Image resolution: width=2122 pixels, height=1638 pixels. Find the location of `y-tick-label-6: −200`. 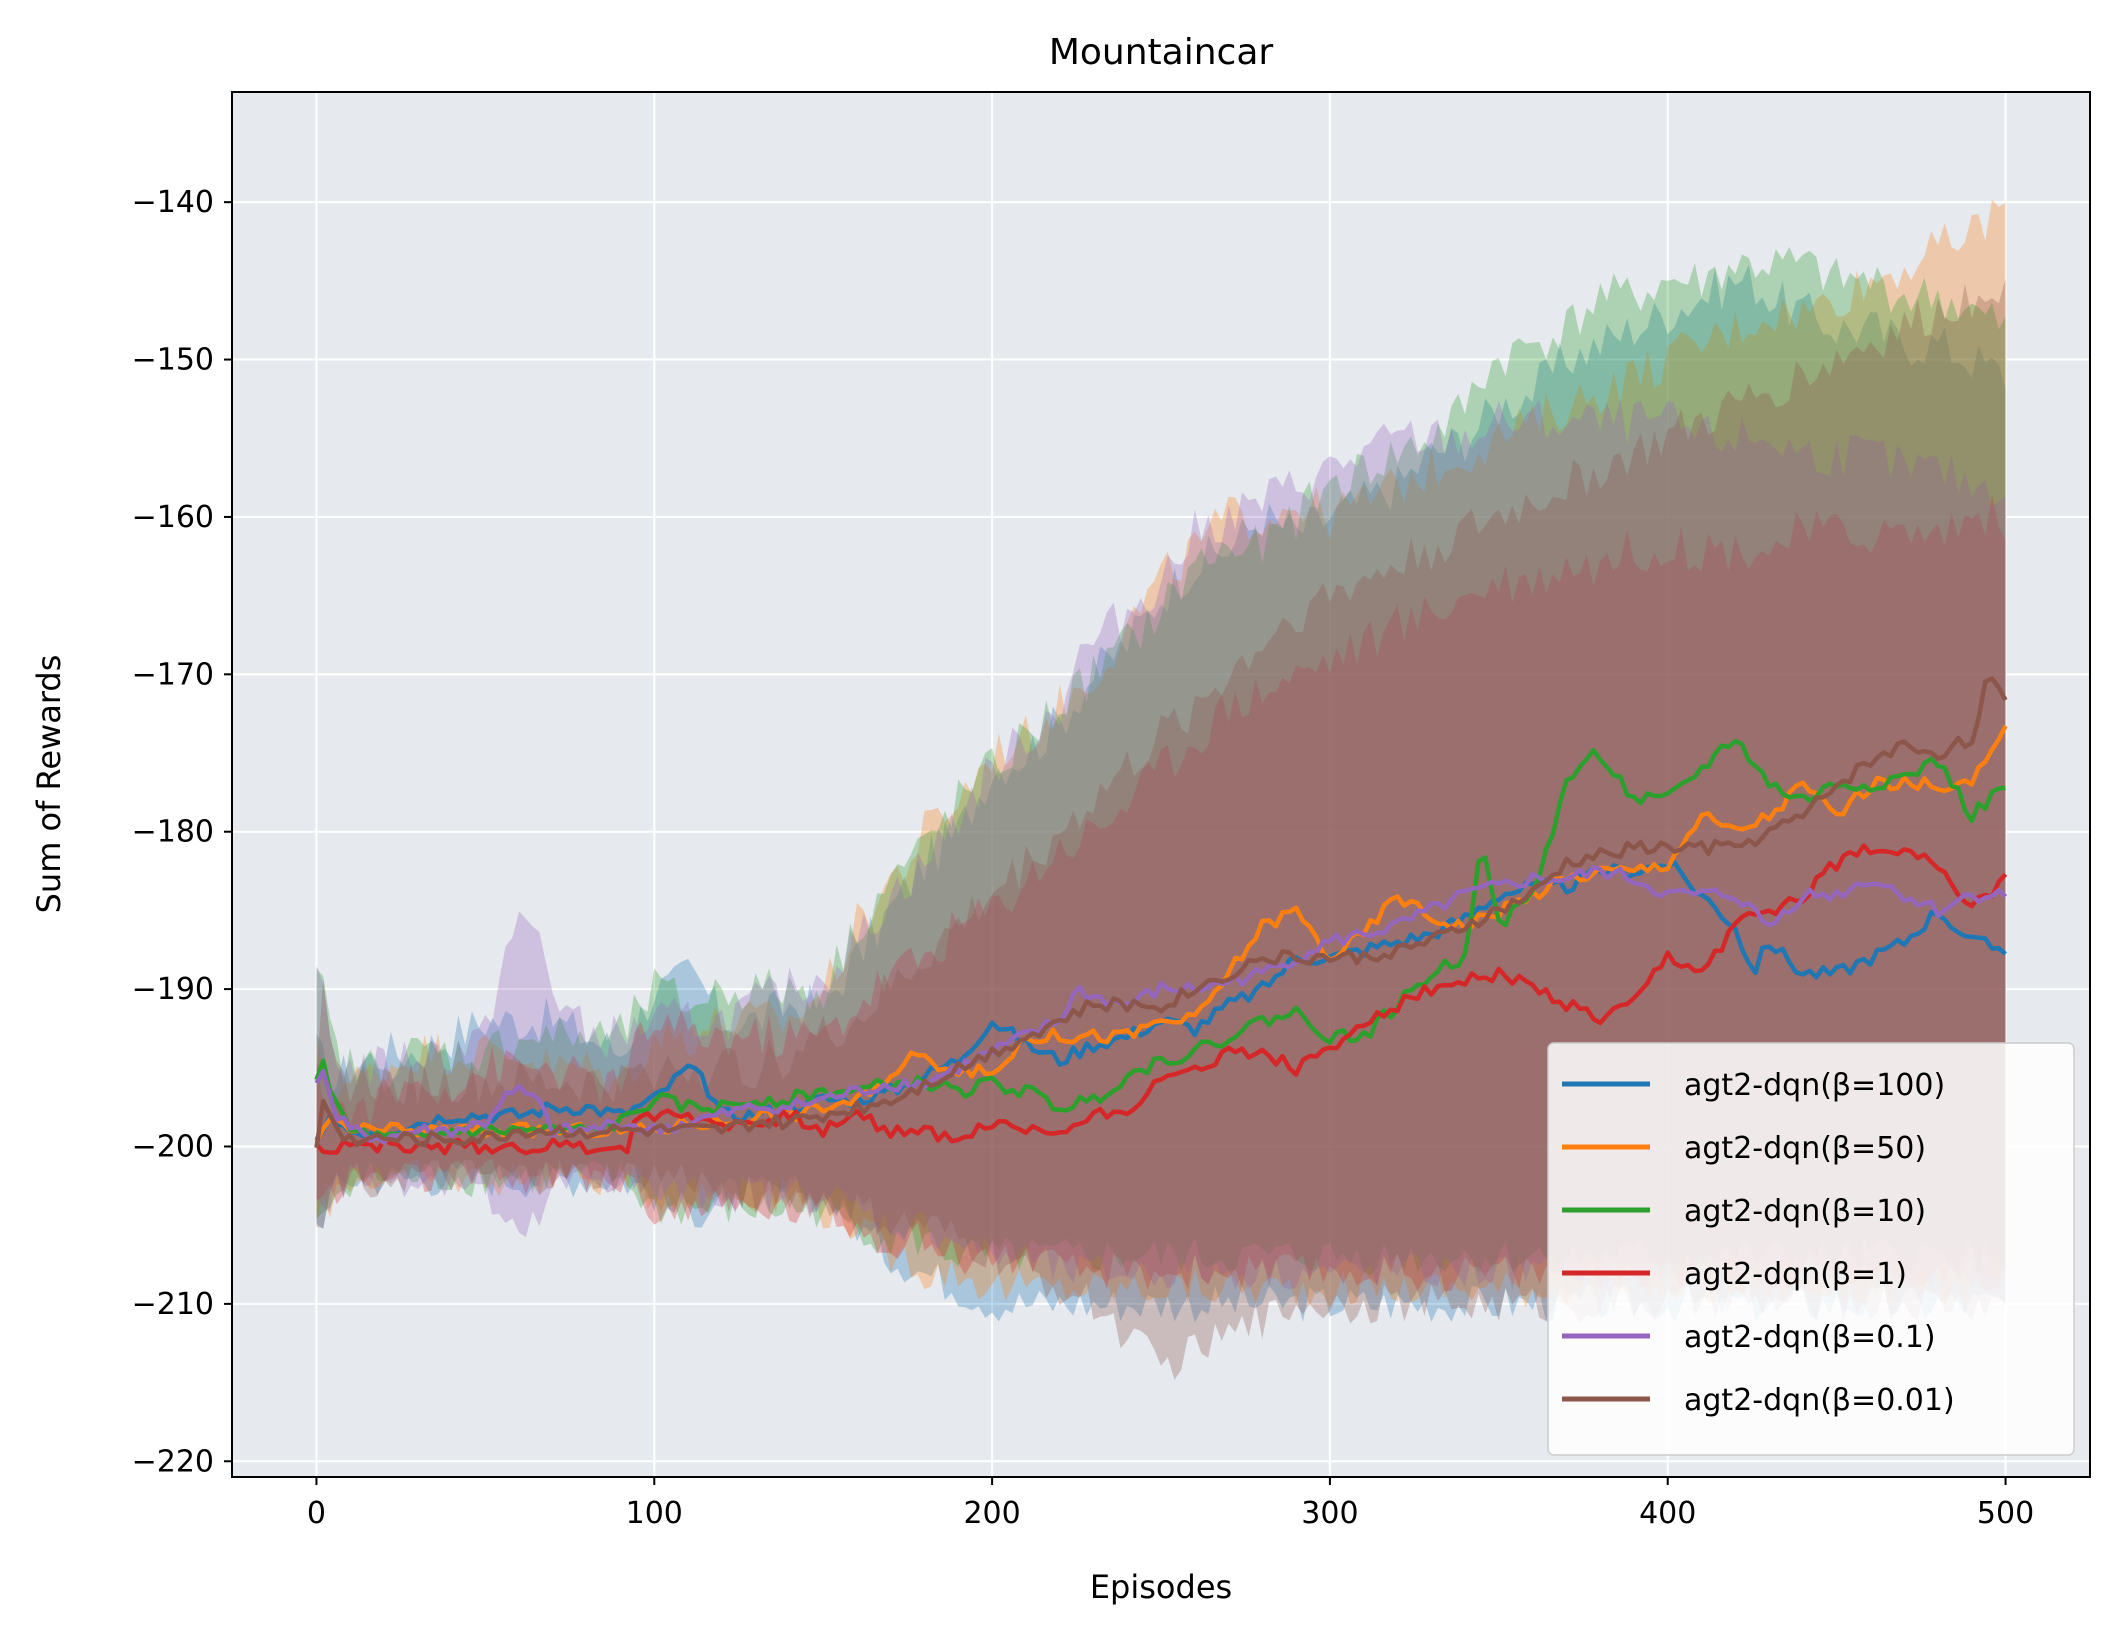

y-tick-label-6: −200 is located at coordinates (173, 1146).